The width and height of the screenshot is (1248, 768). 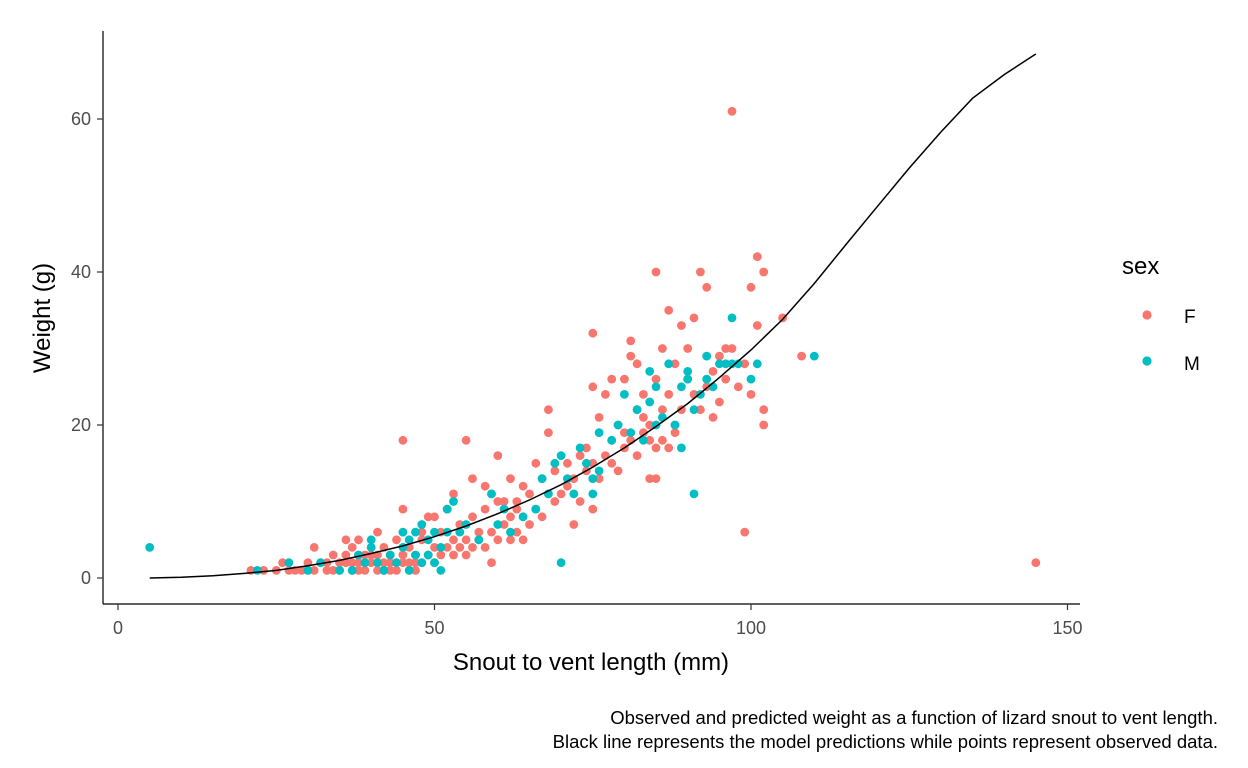 What do you see at coordinates (118, 628) in the screenshot?
I see `x-tick-label: 0` at bounding box center [118, 628].